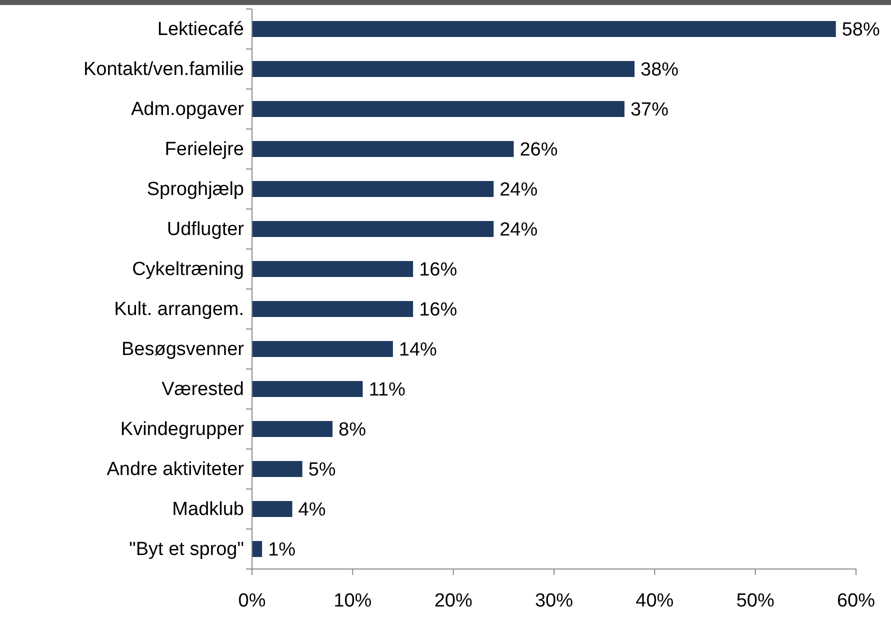  Describe the element at coordinates (353, 601) in the screenshot. I see `x-tick-label: 10%` at that location.